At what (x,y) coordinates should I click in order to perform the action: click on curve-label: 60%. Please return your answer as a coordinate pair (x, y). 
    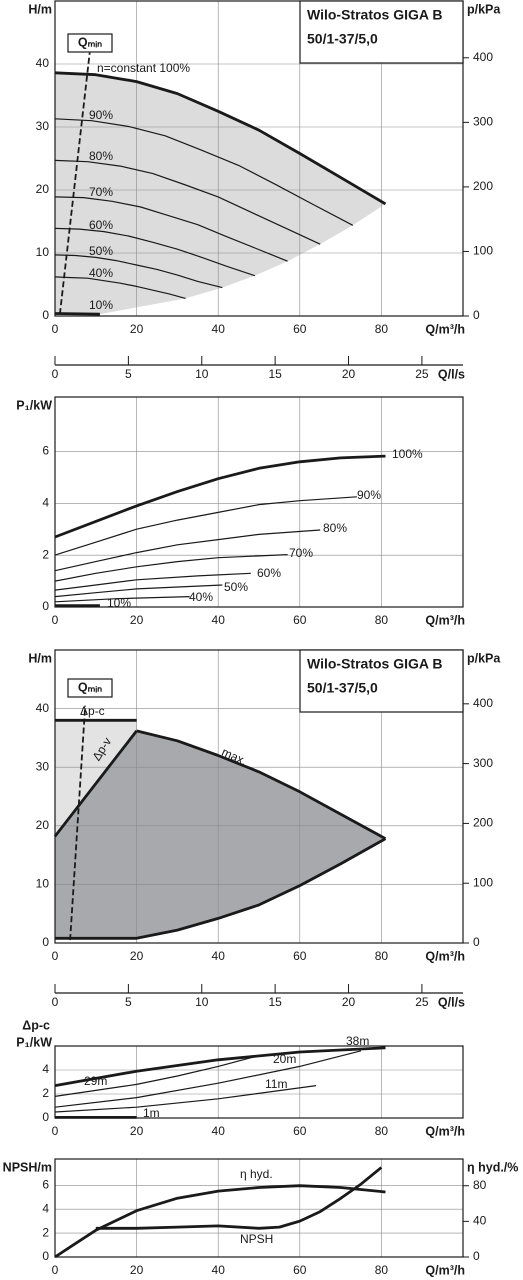
    Looking at the image, I should click on (101, 225).